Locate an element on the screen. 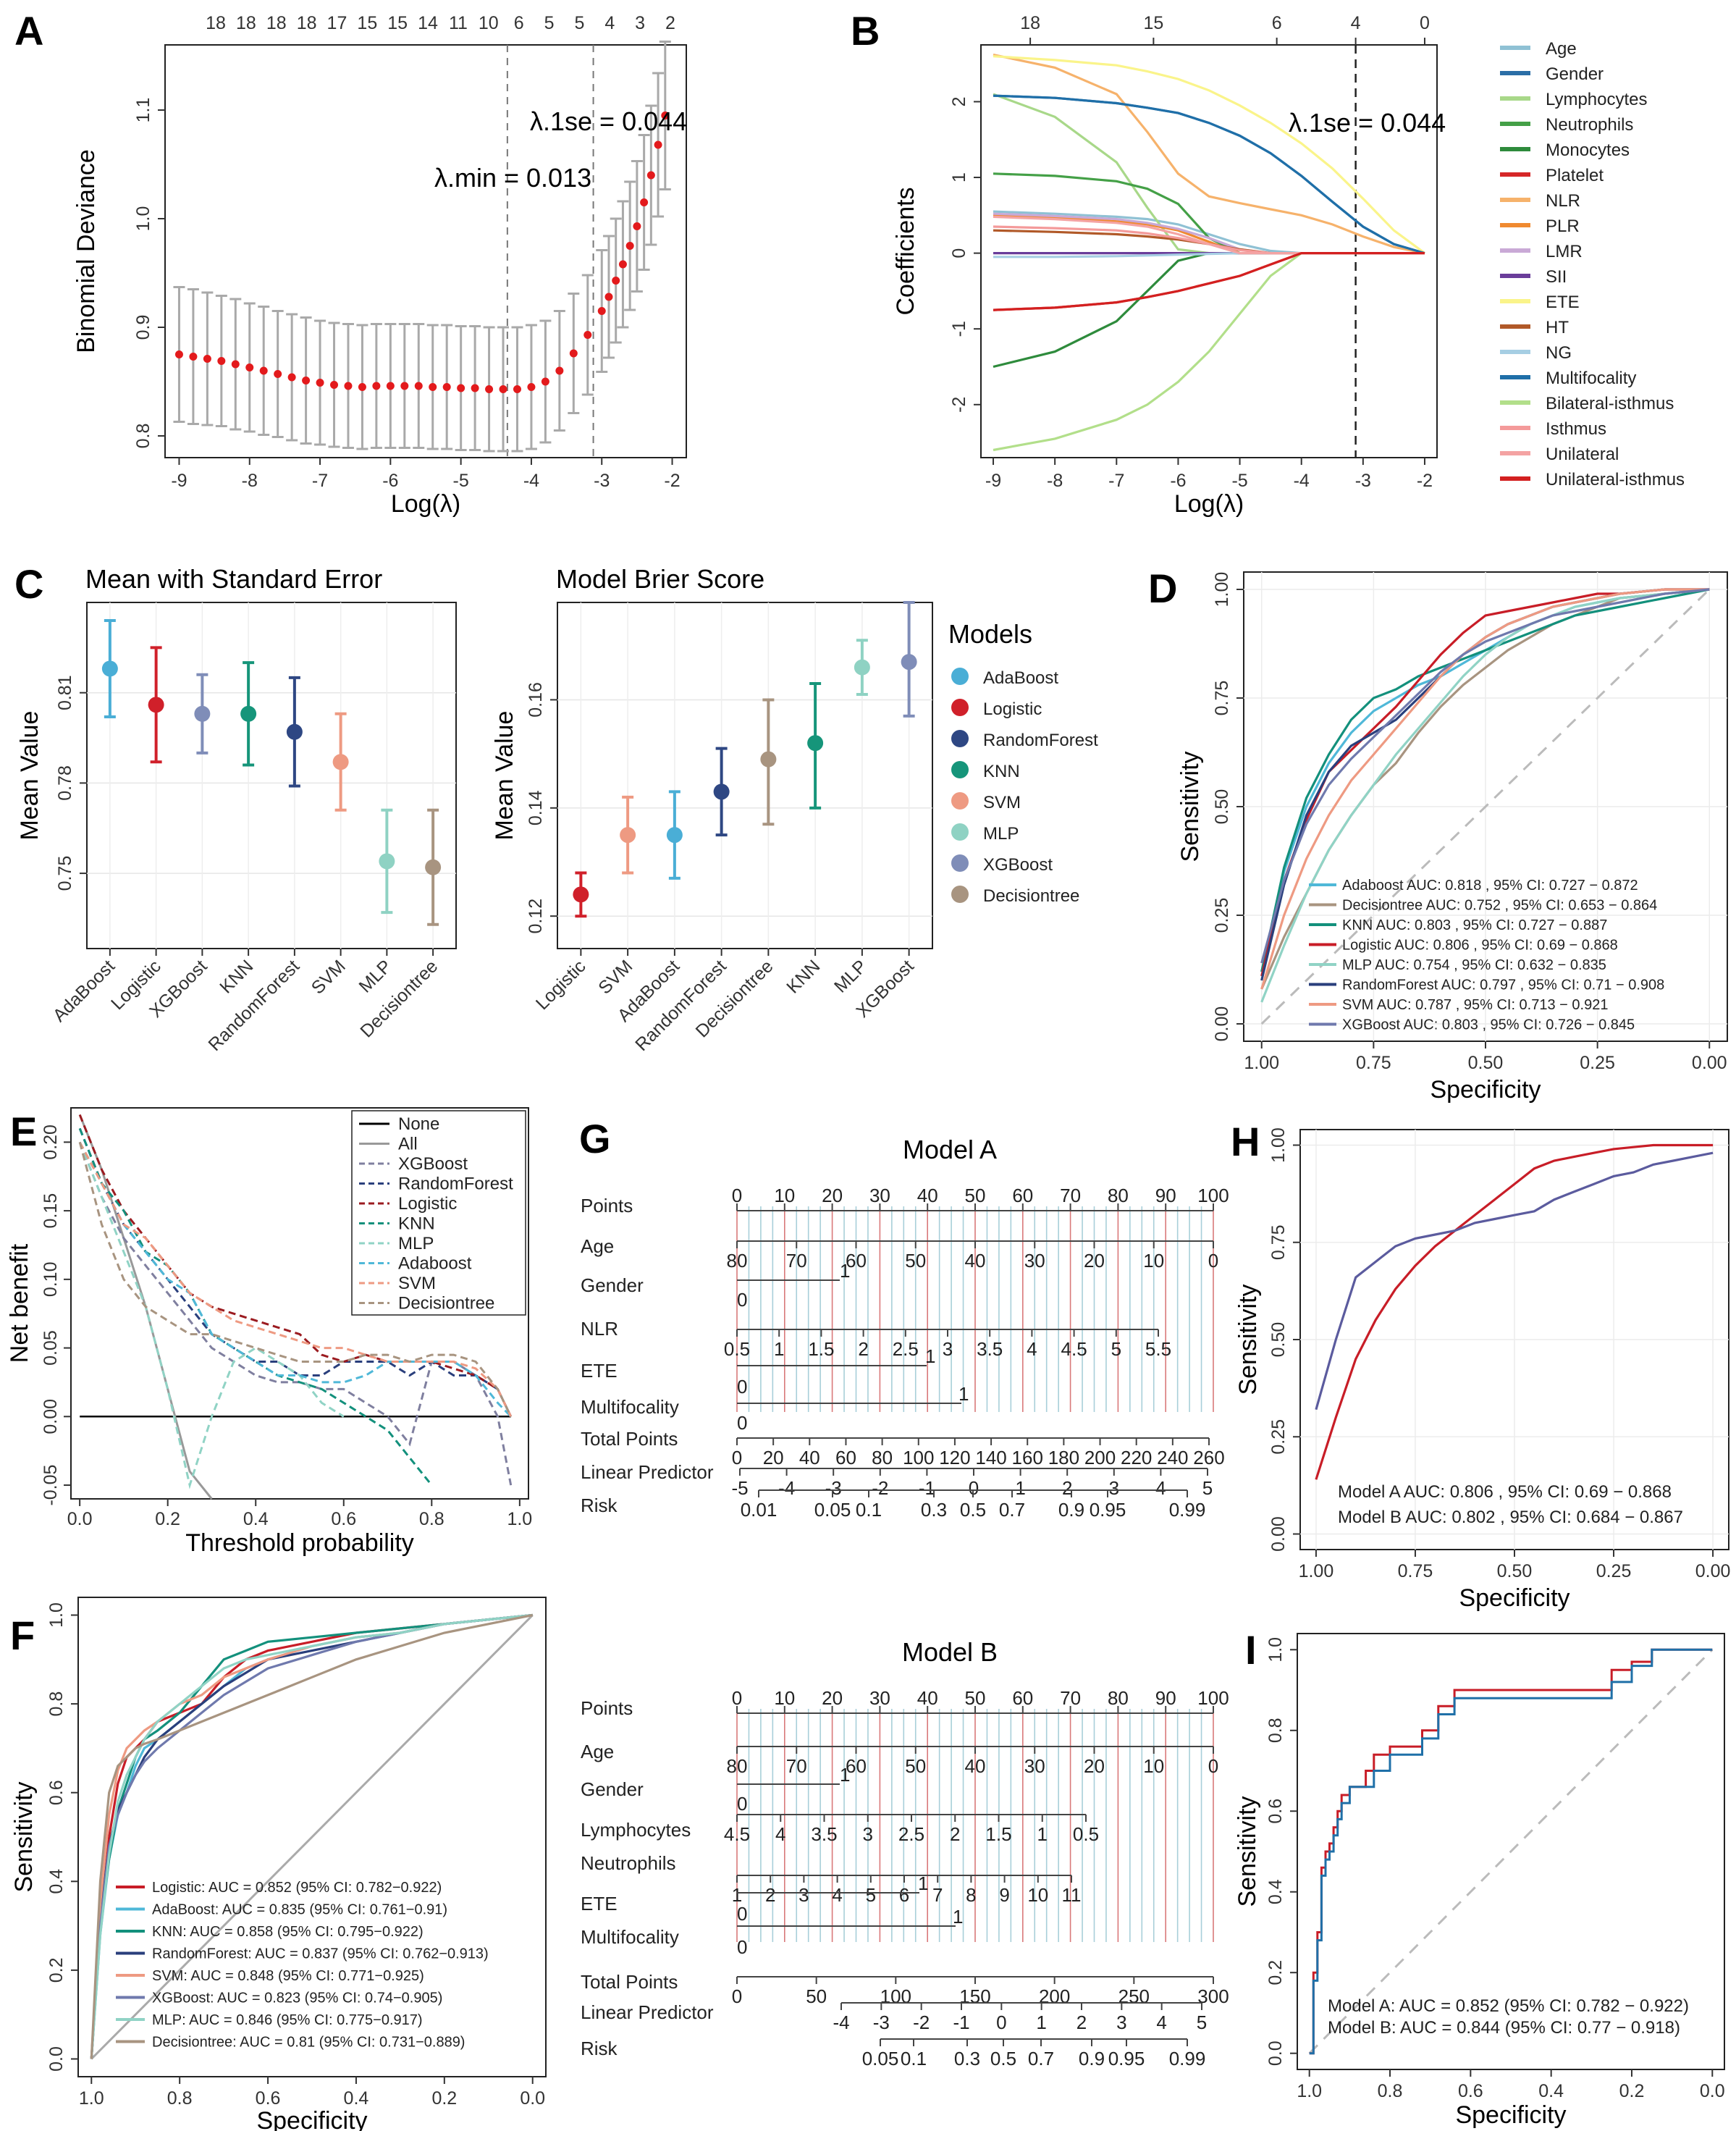 This screenshot has width=1736, height=2131. c-left-x-tick: KNN is located at coordinates (237, 976).